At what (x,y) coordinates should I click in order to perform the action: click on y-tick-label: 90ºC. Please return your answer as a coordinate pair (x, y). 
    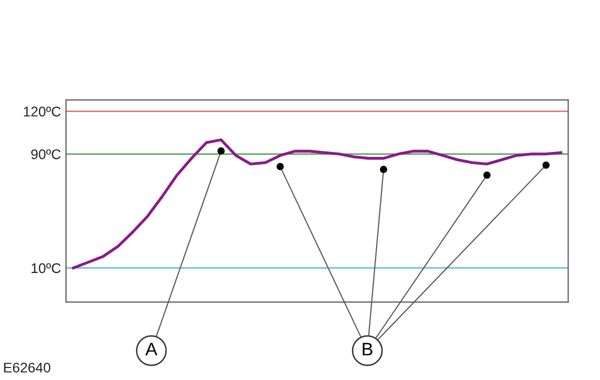
    Looking at the image, I should click on (46, 154).